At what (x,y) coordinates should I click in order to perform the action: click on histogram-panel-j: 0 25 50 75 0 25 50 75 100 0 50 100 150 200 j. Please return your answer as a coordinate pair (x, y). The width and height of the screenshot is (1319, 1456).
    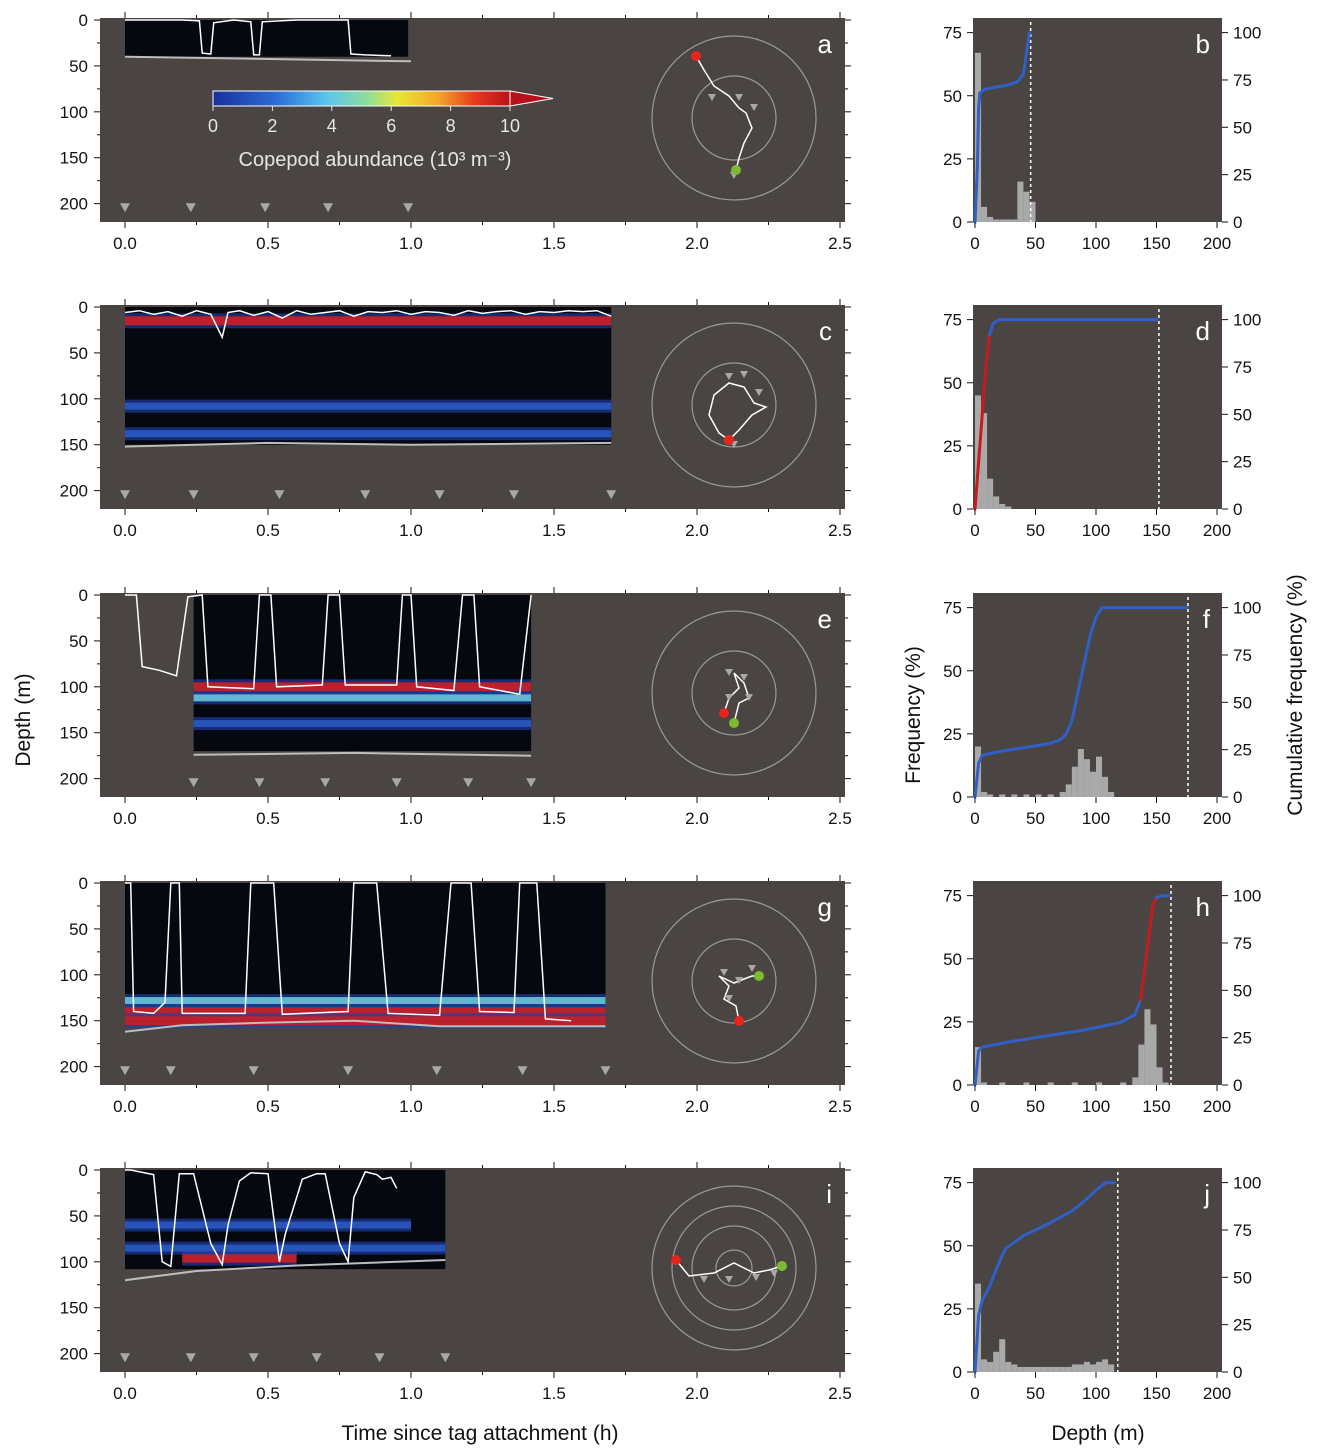
    Looking at the image, I should click on (1102, 1285).